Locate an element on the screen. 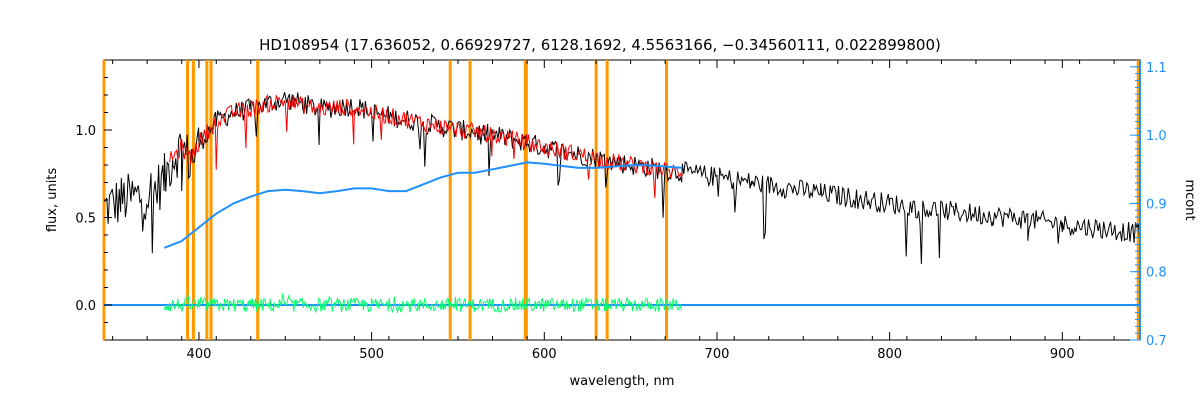  x-tick-label-4: 800 is located at coordinates (889, 354).